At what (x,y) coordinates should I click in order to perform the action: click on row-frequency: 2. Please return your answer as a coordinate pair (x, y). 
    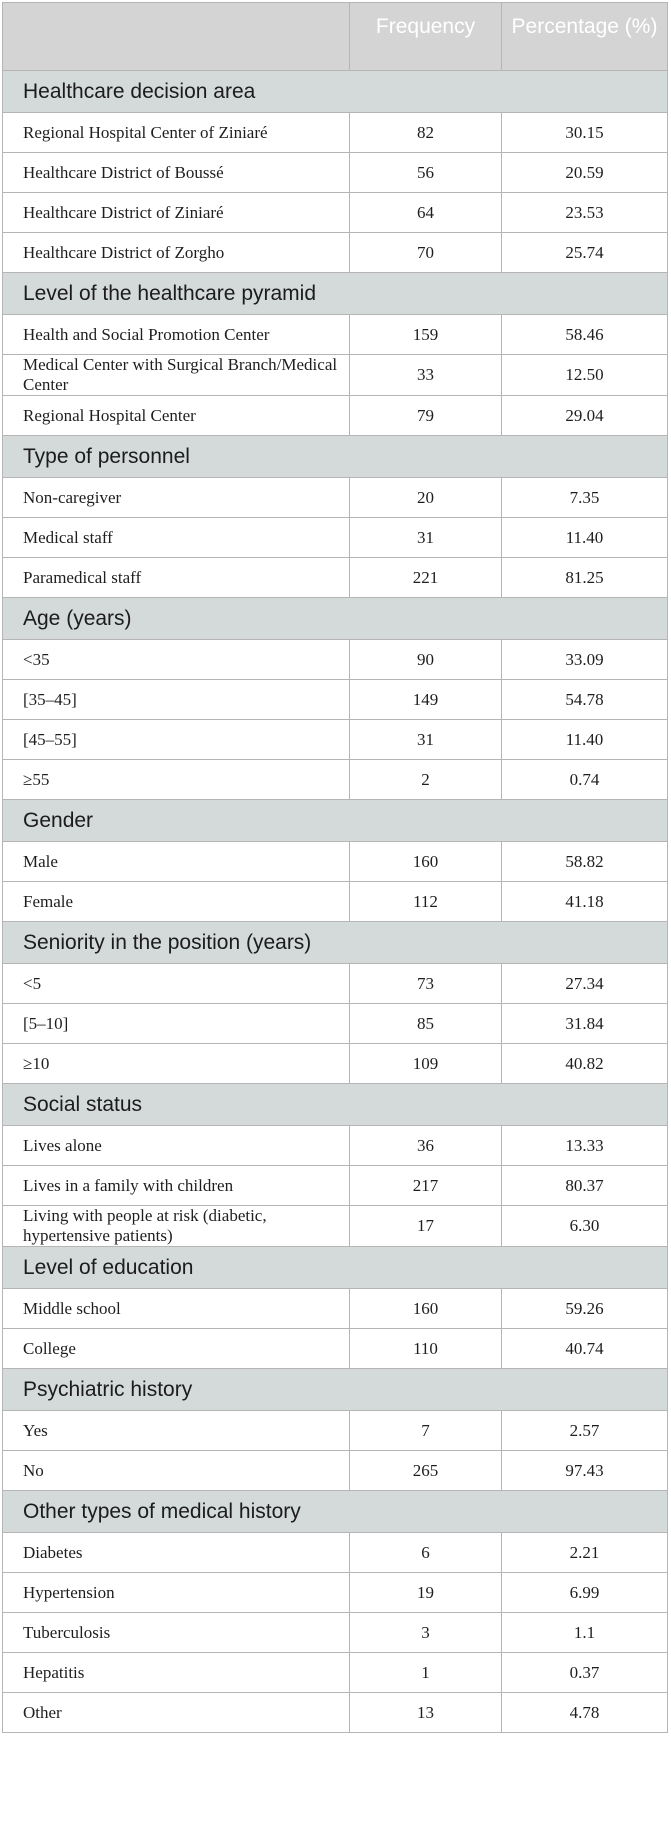
    Looking at the image, I should click on (425, 779).